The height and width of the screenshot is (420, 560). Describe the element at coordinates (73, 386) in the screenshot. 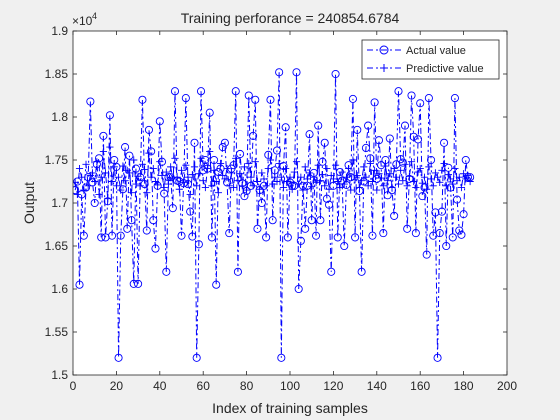

I see `x-tick-label: 0` at that location.